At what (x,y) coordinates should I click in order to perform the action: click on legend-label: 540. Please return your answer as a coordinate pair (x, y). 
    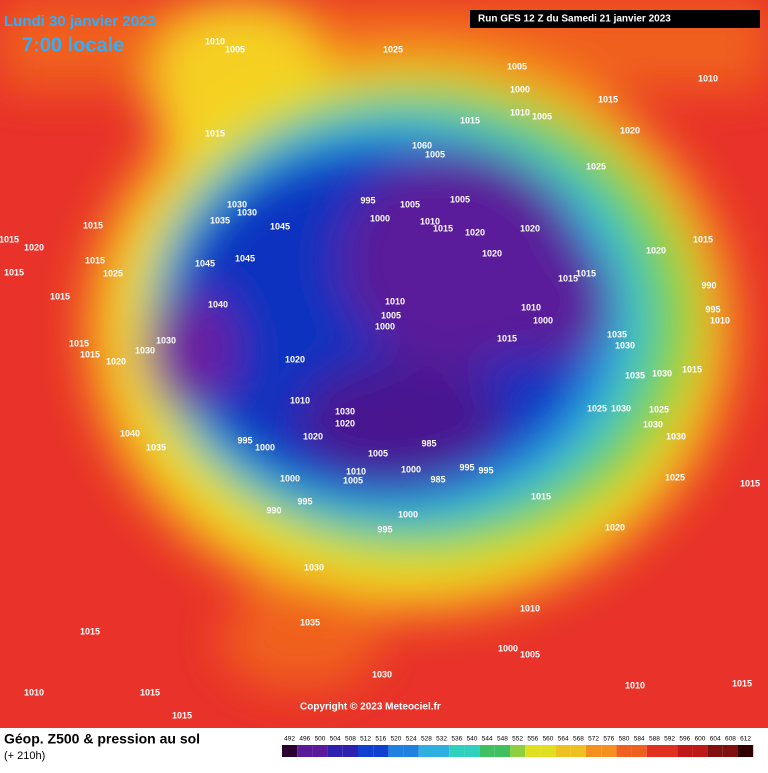
    Looking at the image, I should click on (472, 739).